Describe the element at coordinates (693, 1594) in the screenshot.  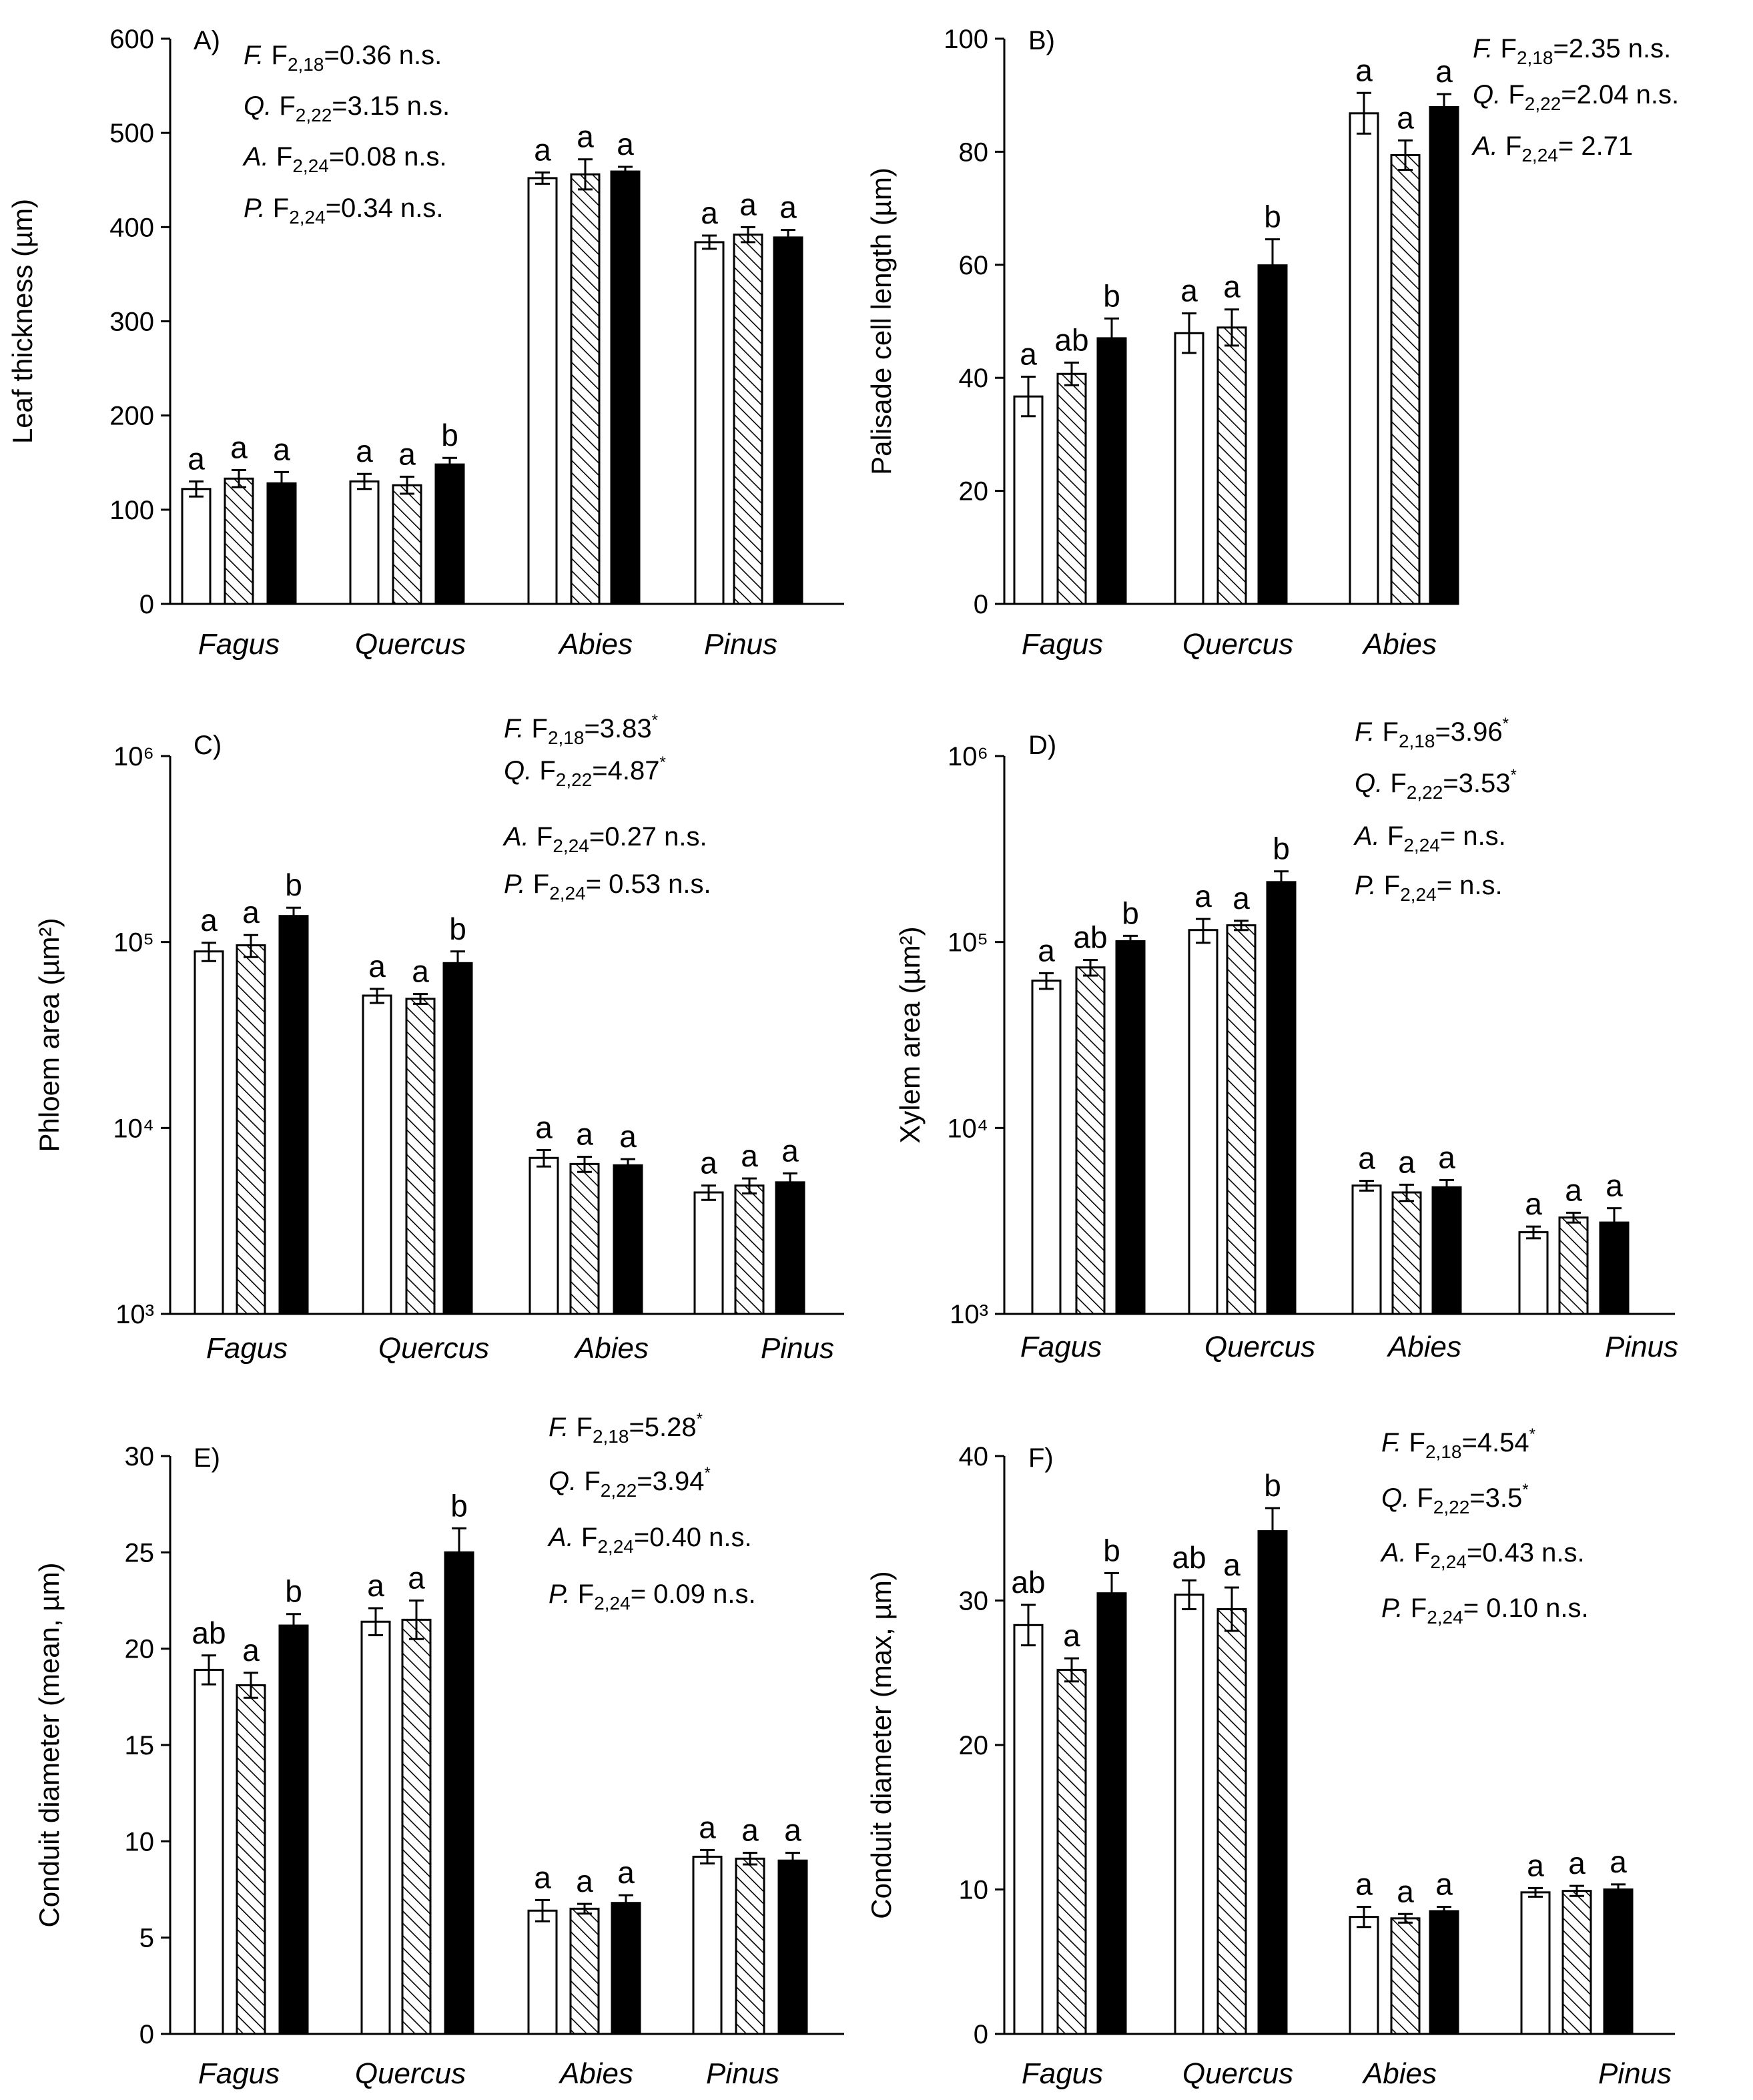
I see `f-value: = 0.09 n.s.` at that location.